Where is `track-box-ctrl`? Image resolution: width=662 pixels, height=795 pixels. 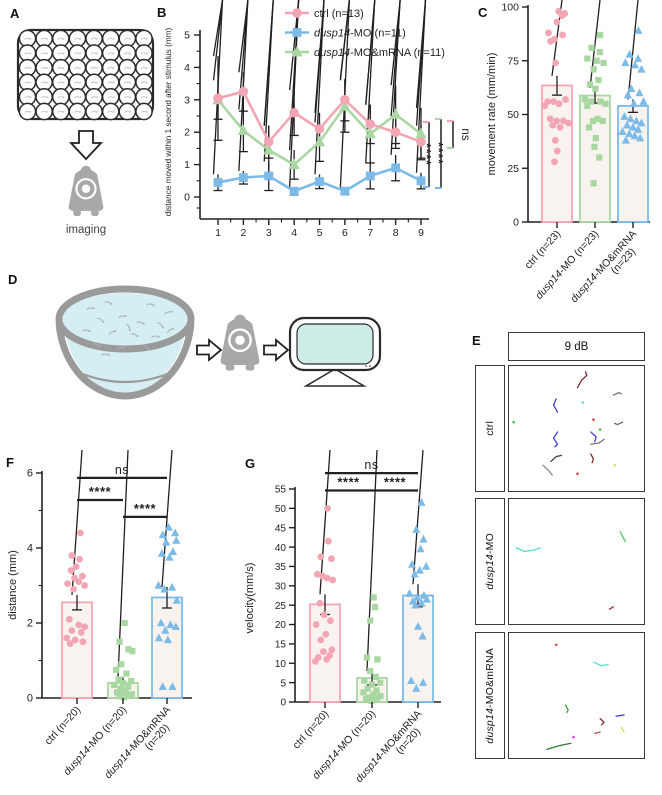
track-box-ctrl is located at coordinates (576, 428).